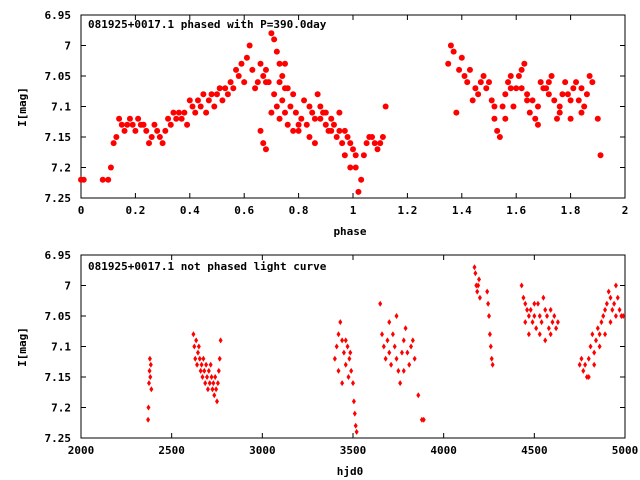 This screenshot has height=480, width=640. Describe the element at coordinates (190, 210) in the screenshot. I see `phased-x-tick-label: 0.4` at that location.